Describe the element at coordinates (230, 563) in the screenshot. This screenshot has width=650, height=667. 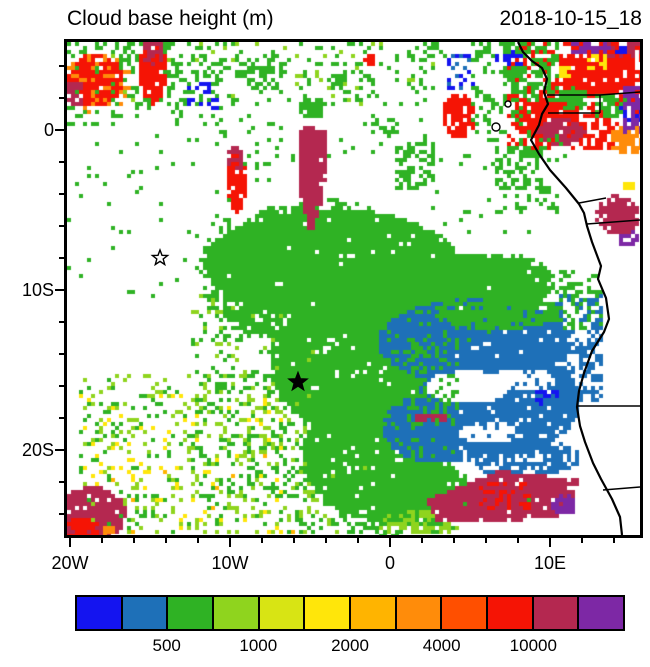
I see `x-axis-label: 10W` at that location.